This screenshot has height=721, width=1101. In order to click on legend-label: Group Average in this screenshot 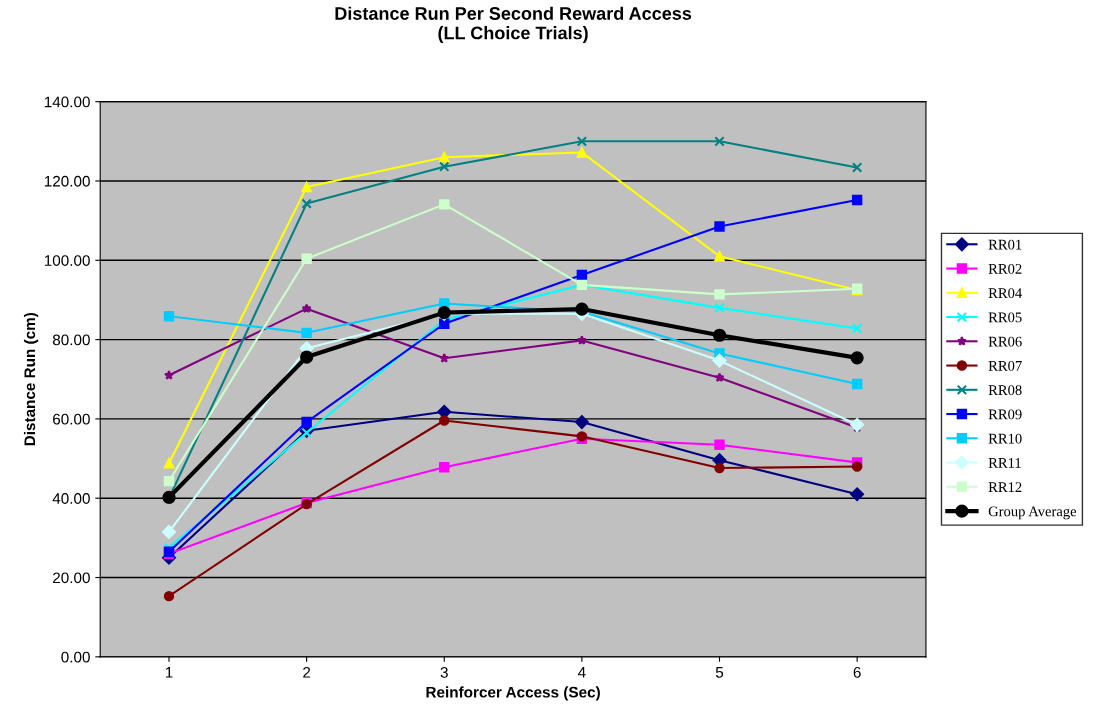, I will do `click(1032, 513)`.